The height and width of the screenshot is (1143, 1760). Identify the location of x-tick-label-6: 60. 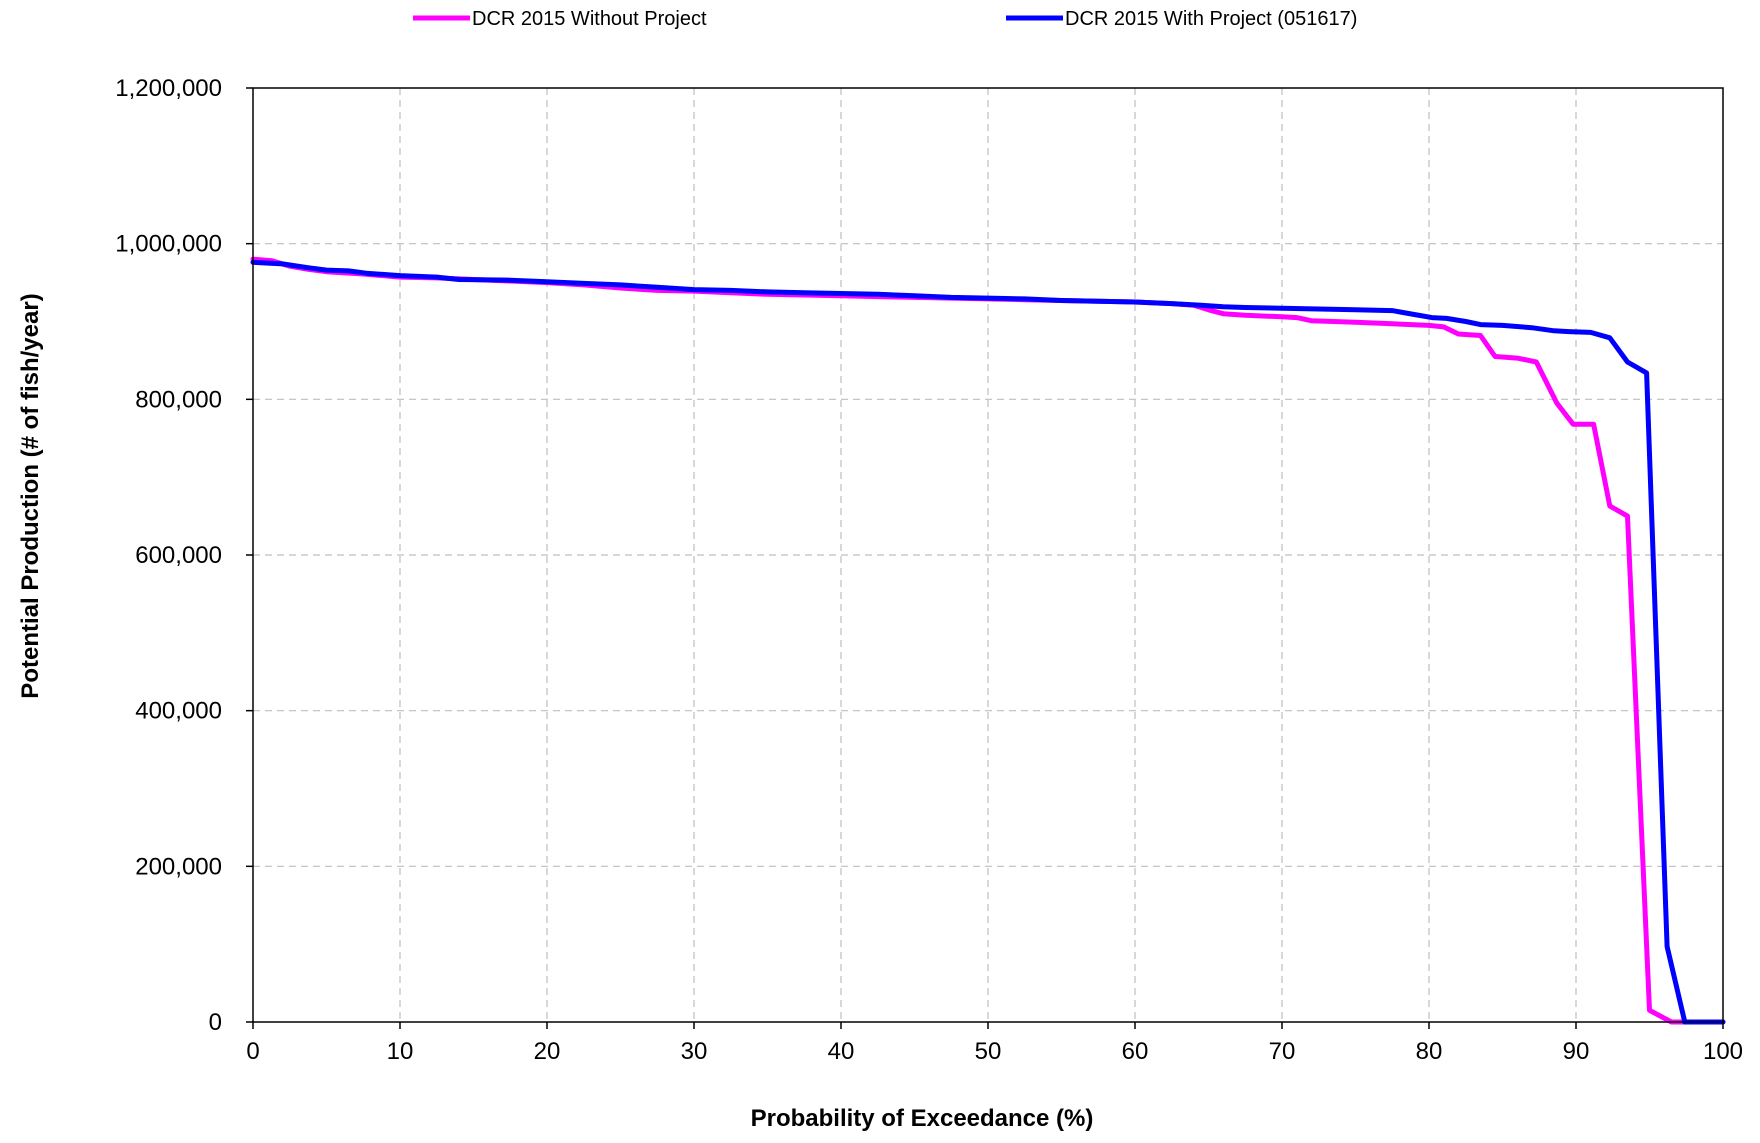
(1135, 1051).